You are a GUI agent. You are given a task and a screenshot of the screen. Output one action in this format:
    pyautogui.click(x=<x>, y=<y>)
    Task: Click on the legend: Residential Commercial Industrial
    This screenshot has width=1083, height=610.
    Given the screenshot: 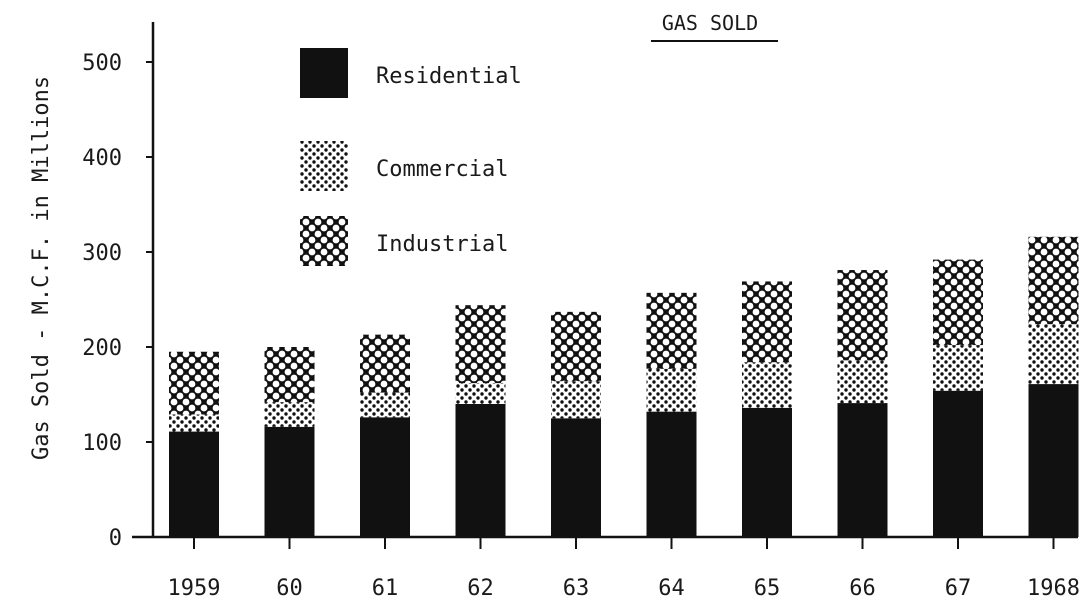 What is the action you would take?
    pyautogui.click(x=411, y=157)
    